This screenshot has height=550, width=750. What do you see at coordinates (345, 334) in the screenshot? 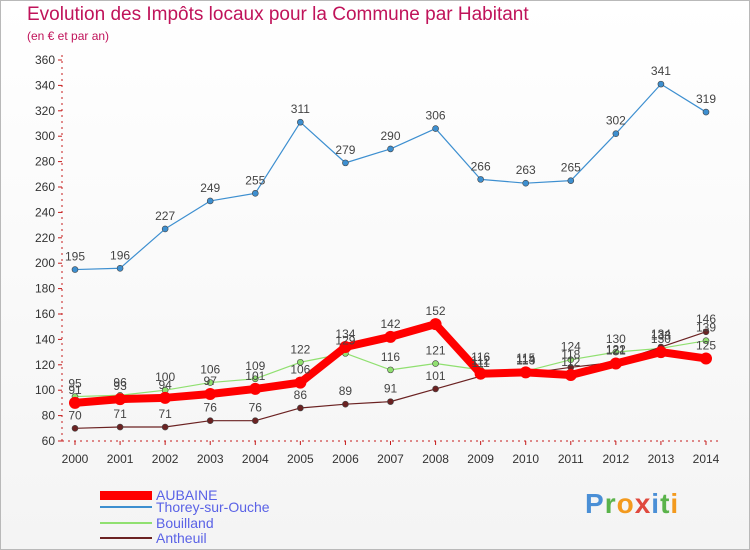
I see `data-label-aubaine: 134` at bounding box center [345, 334].